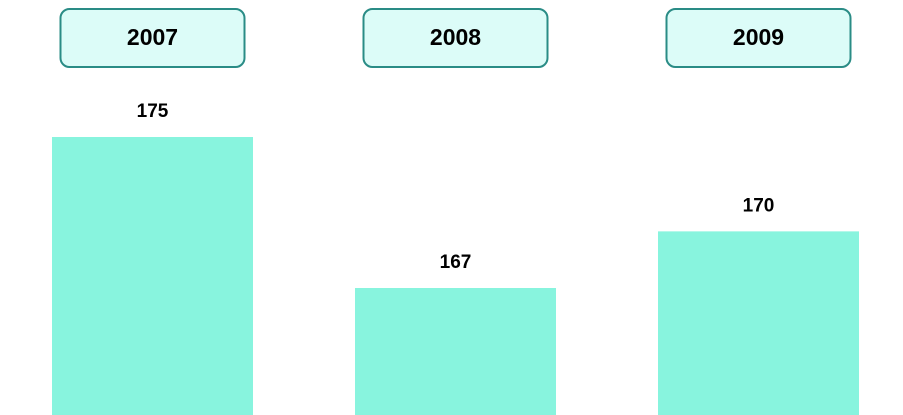  I want to click on value-label: 167, so click(456, 262).